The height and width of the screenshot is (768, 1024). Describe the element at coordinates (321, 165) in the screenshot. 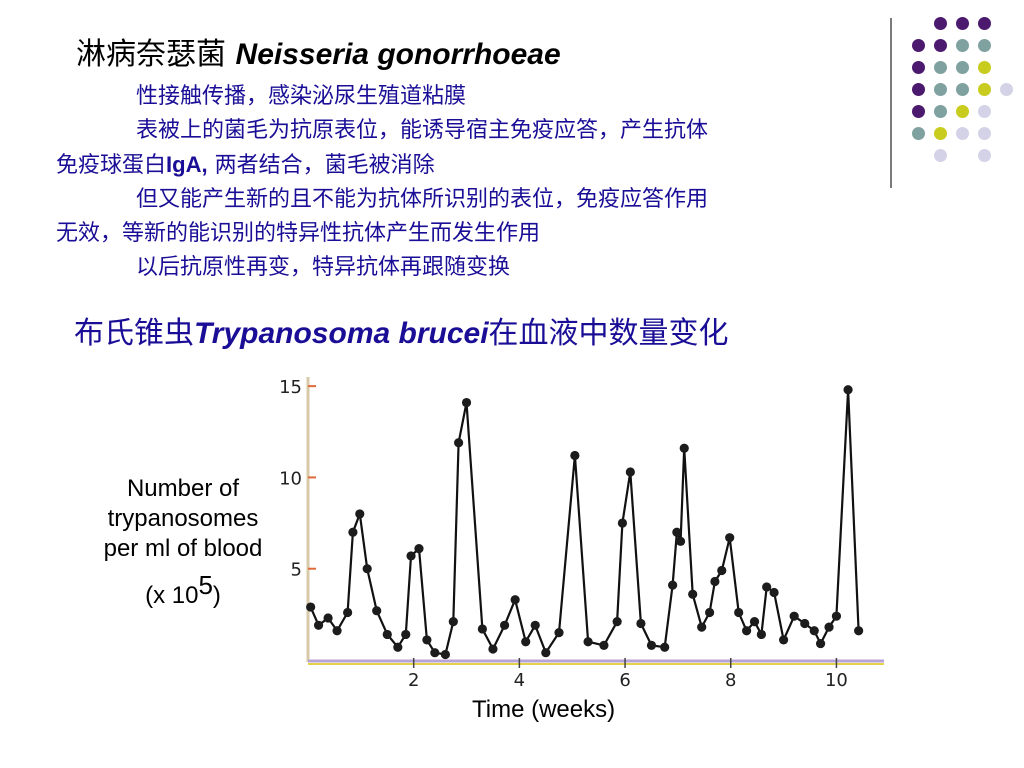

I see `paragraph-2-text-b: 两者结合，菌毛被消除` at that location.